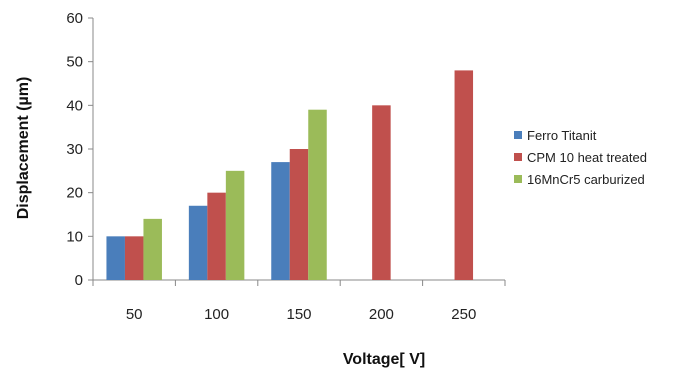 The image size is (682, 374). What do you see at coordinates (134, 314) in the screenshot?
I see `x-tick-label: 50` at bounding box center [134, 314].